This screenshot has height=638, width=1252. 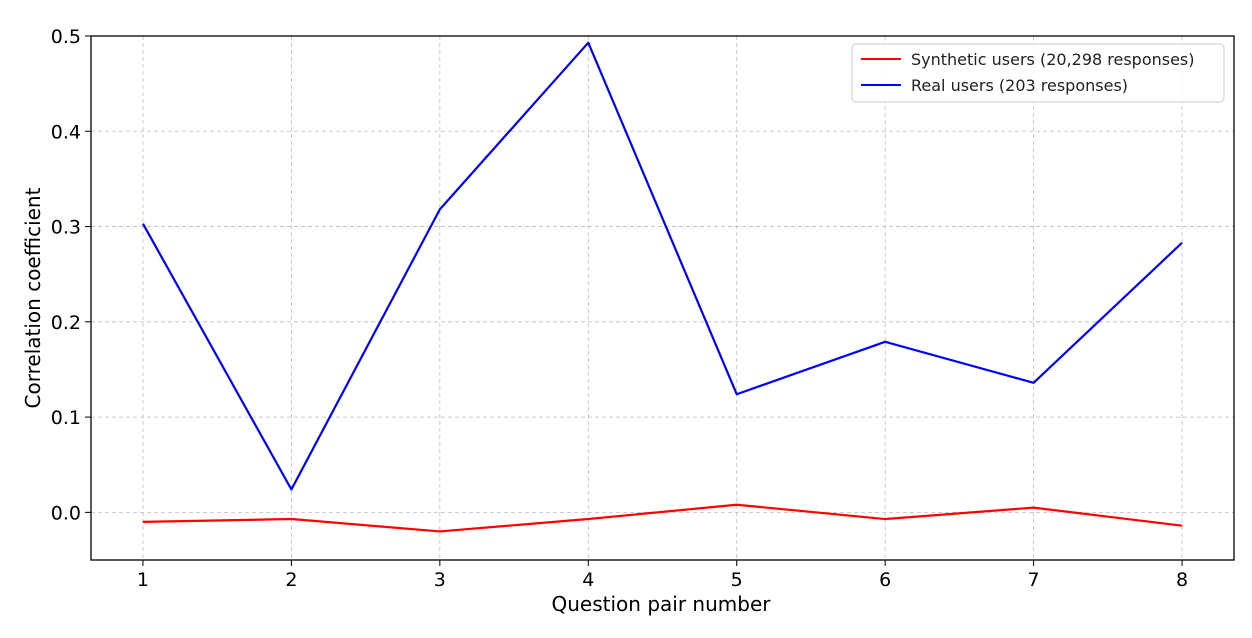 What do you see at coordinates (1019, 85) in the screenshot?
I see `legend-label-real: Real users (203 responses)` at bounding box center [1019, 85].